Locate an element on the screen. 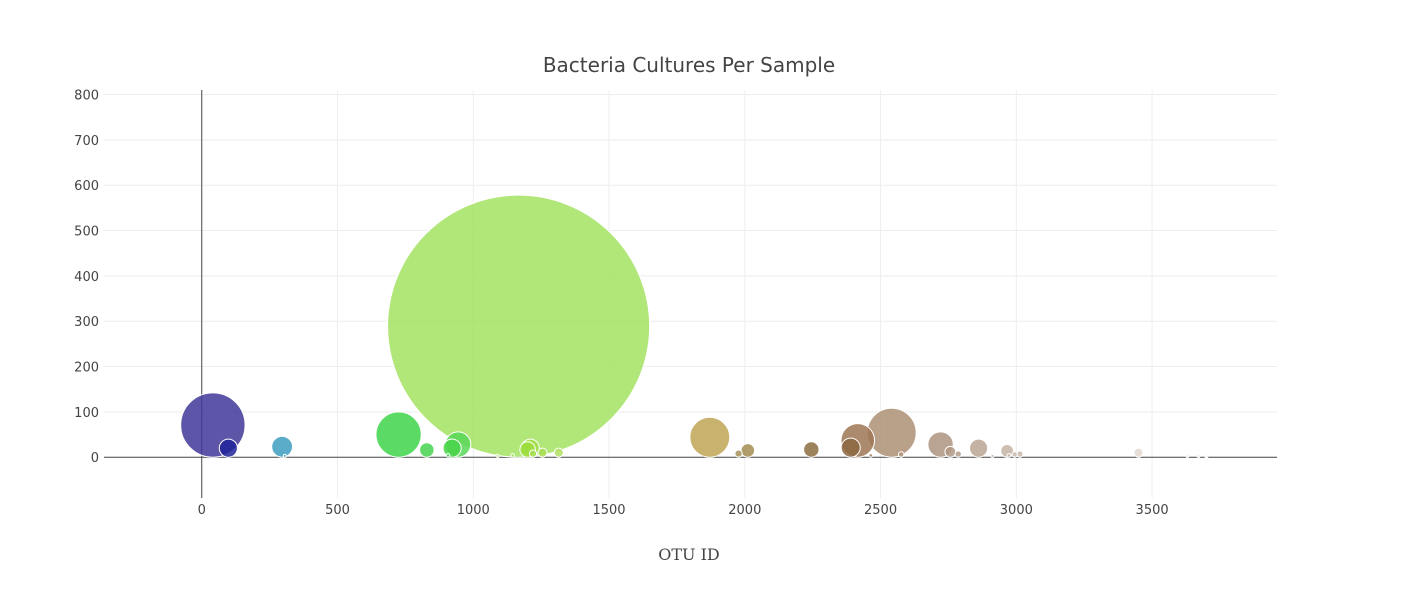 This screenshot has height=589, width=1413. y-tick-label: 300 is located at coordinates (86, 322).